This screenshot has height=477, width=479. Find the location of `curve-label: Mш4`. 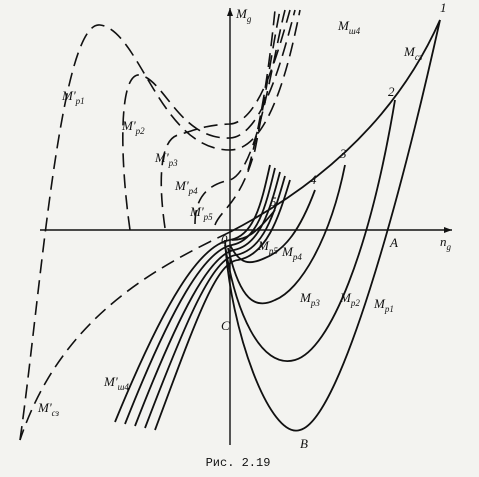

curve-label: Mш4 is located at coordinates (349, 27).